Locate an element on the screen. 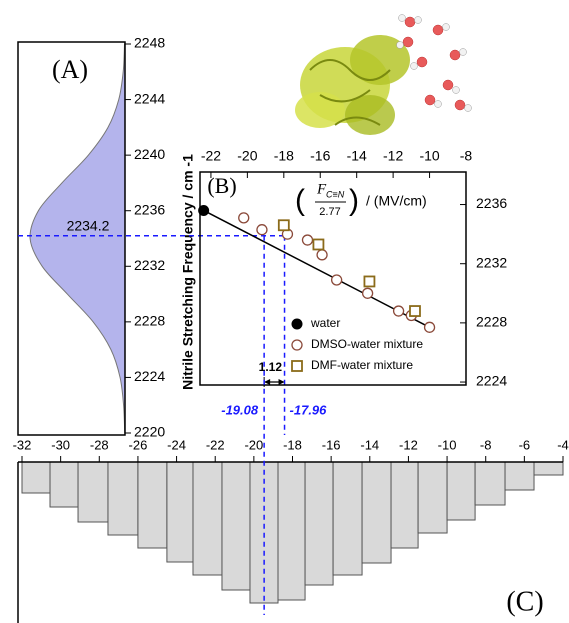  y-tick-label: 2244 is located at coordinates (149, 98).